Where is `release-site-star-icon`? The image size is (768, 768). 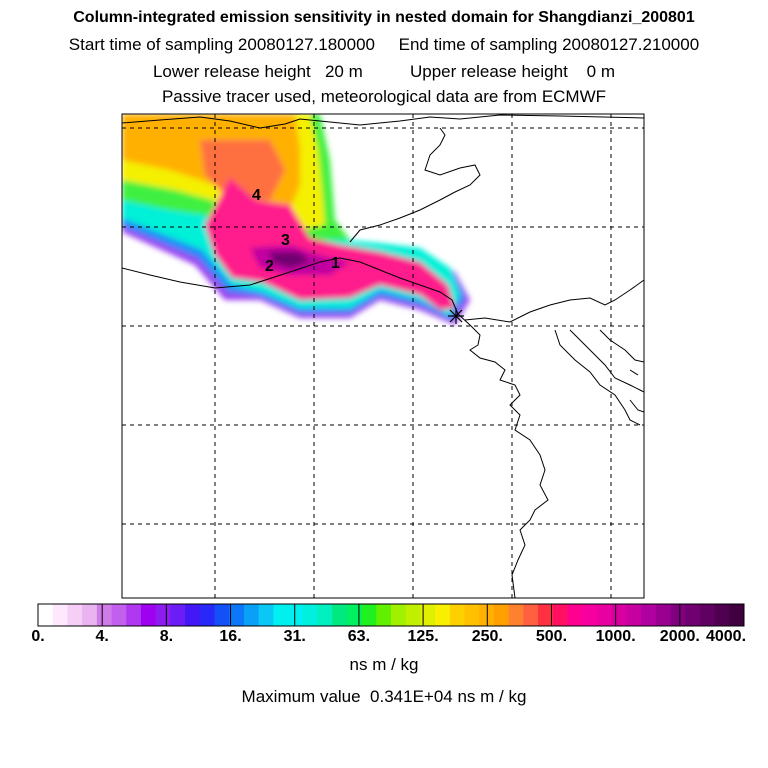 release-site-star-icon is located at coordinates (456, 316).